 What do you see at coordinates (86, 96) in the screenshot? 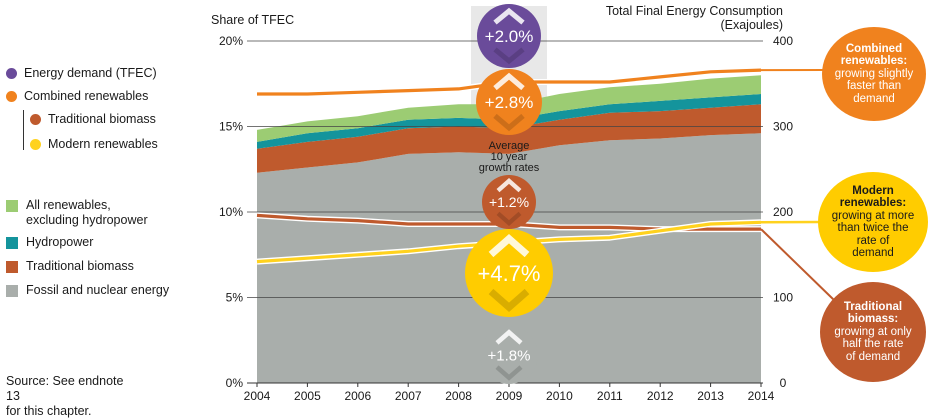
I see `legend-label: Combined renewables` at bounding box center [86, 96].